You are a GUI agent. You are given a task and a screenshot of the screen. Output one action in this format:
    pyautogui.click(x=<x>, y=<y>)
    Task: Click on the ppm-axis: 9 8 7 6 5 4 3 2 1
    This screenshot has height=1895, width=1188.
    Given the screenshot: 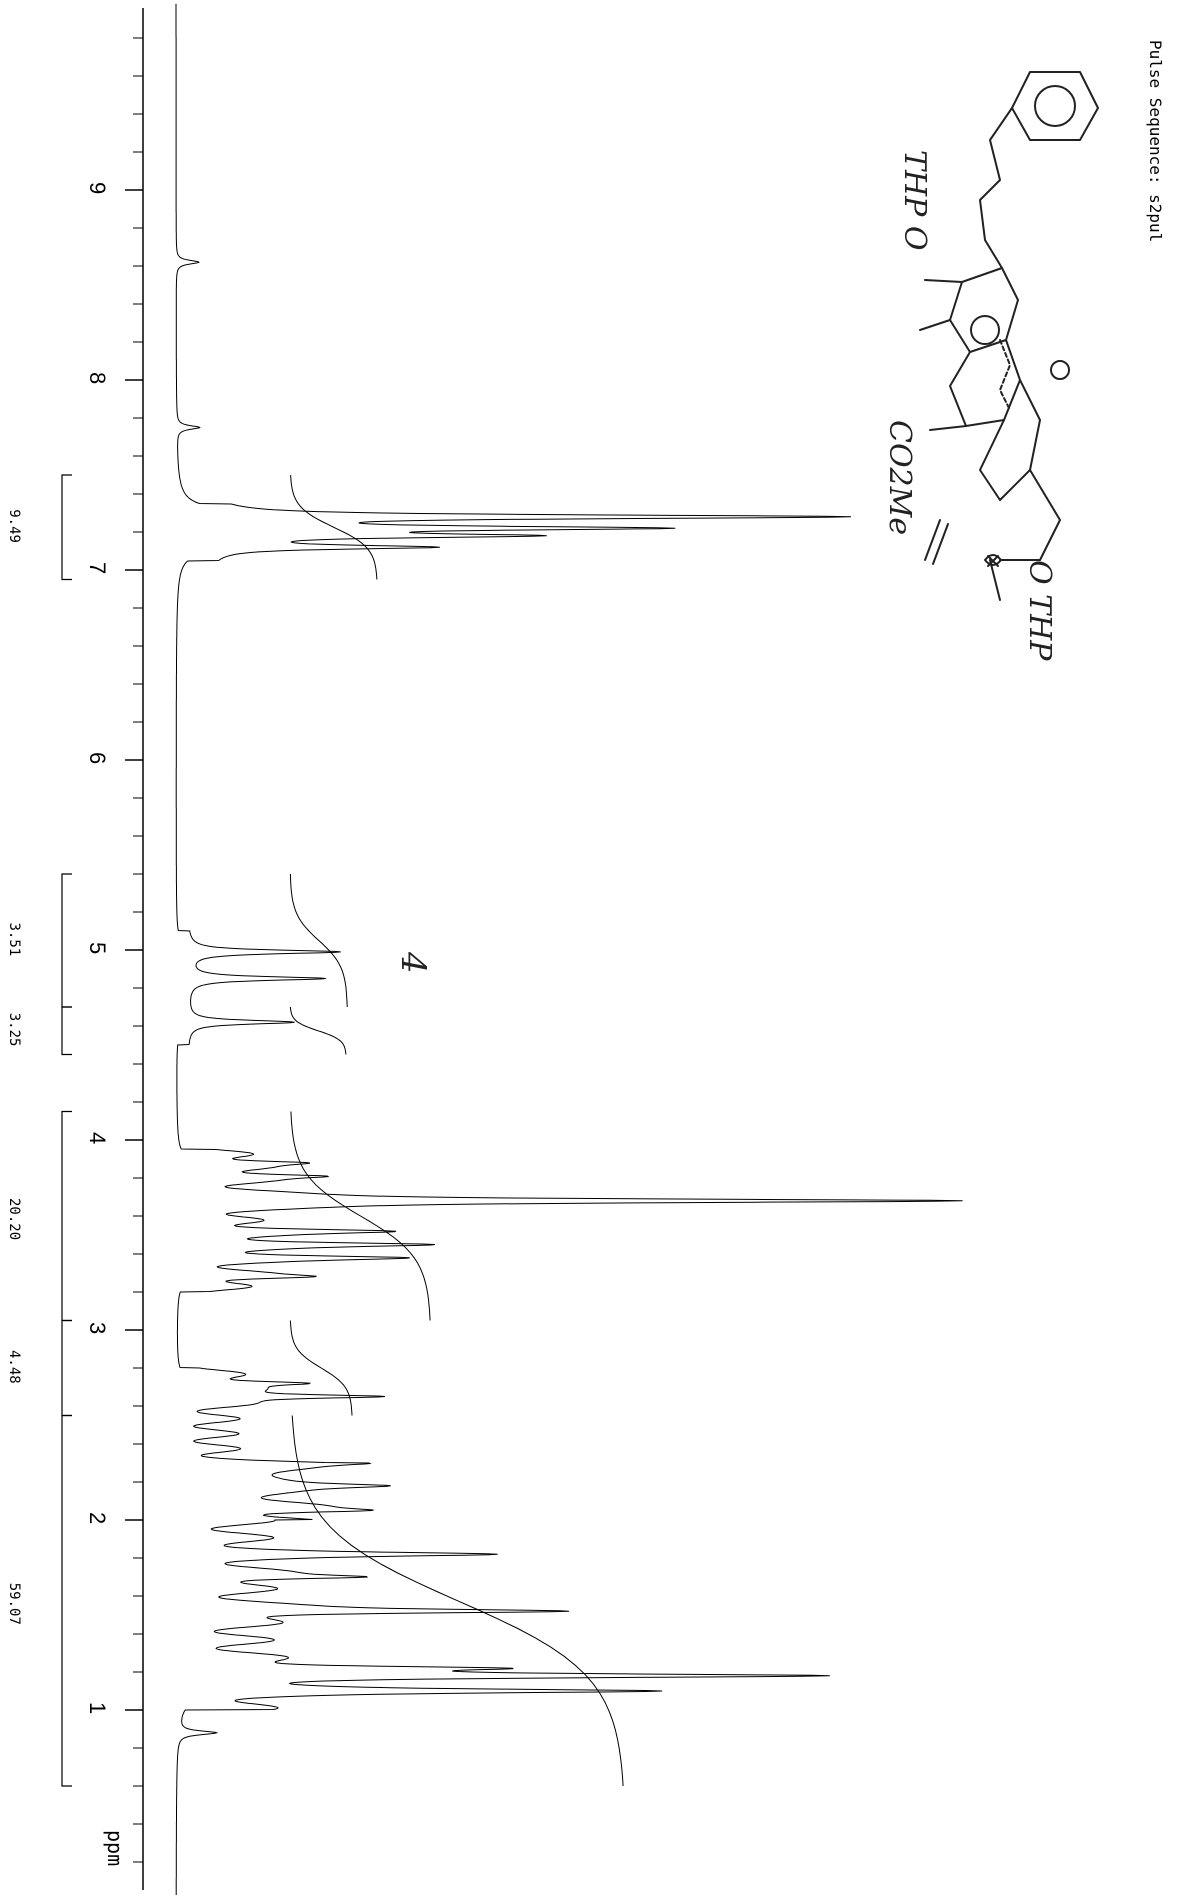 What is the action you would take?
    pyautogui.click(x=114, y=949)
    